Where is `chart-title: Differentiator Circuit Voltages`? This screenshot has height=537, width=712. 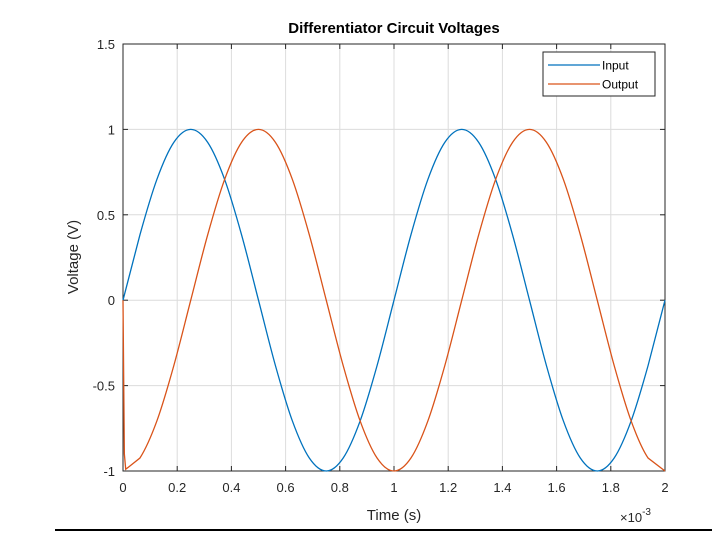
chart-title: Differentiator Circuit Voltages is located at coordinates (393, 28).